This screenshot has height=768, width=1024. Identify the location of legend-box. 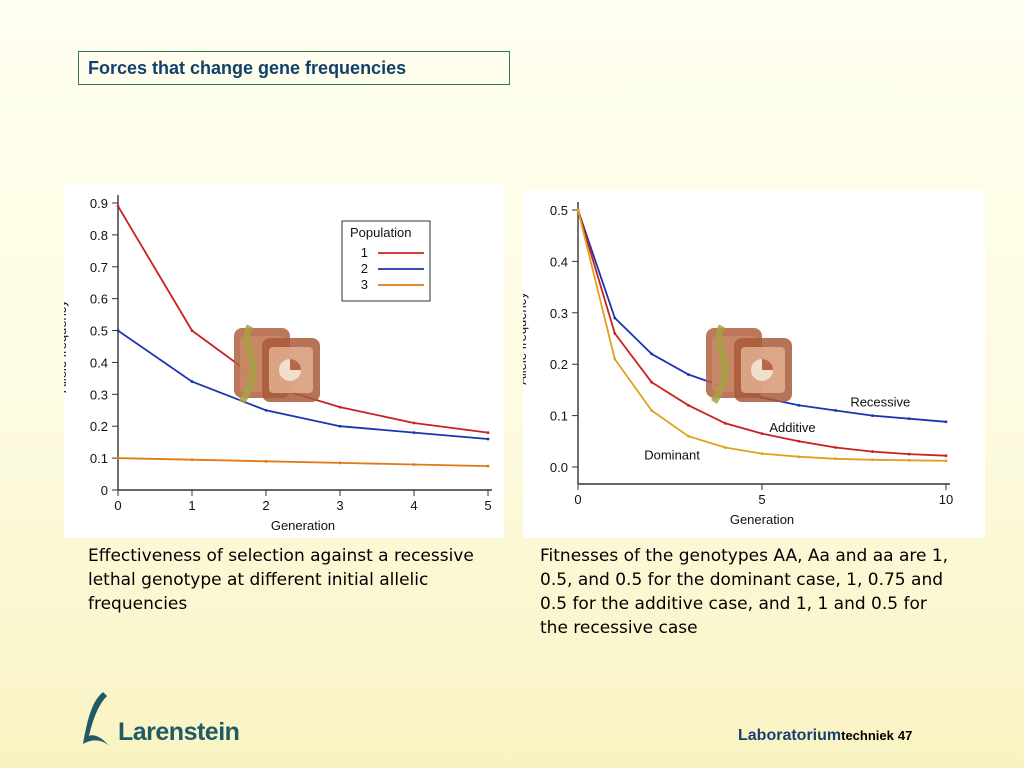
(386, 261).